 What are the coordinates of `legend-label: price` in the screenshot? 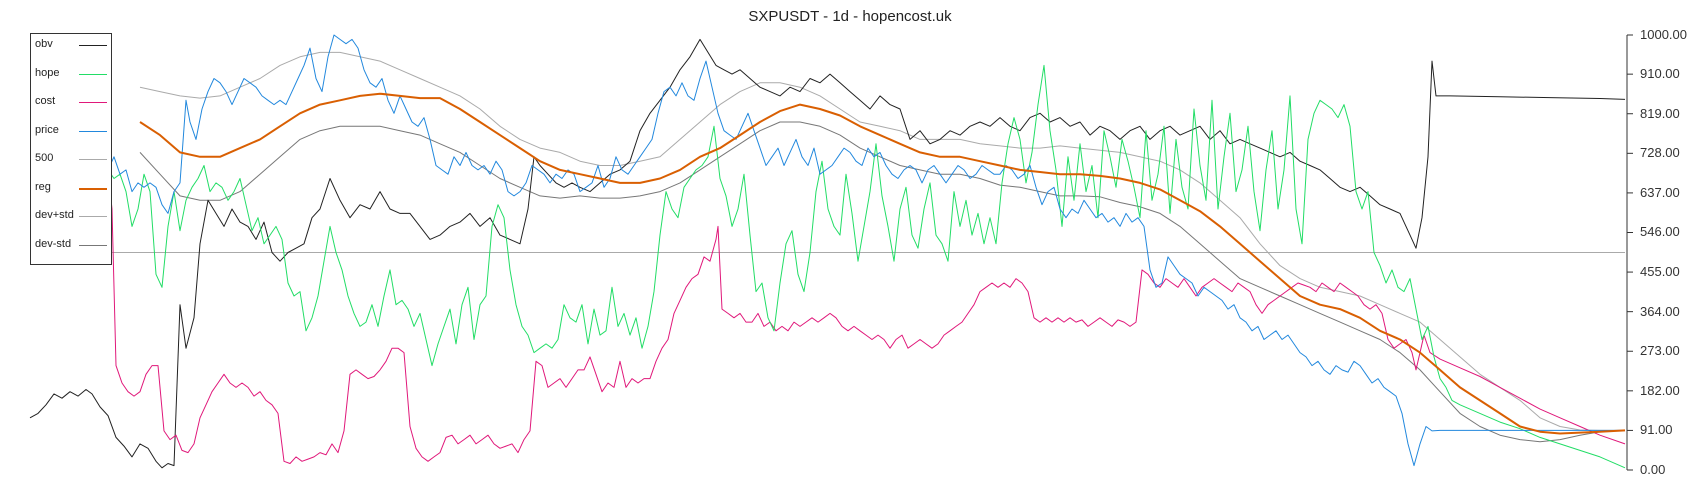 It's located at (47, 129).